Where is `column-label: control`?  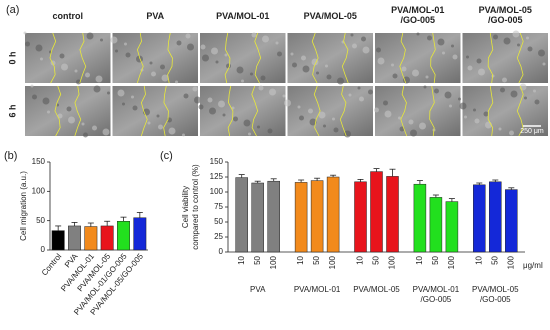 column-label: control is located at coordinates (68, 16).